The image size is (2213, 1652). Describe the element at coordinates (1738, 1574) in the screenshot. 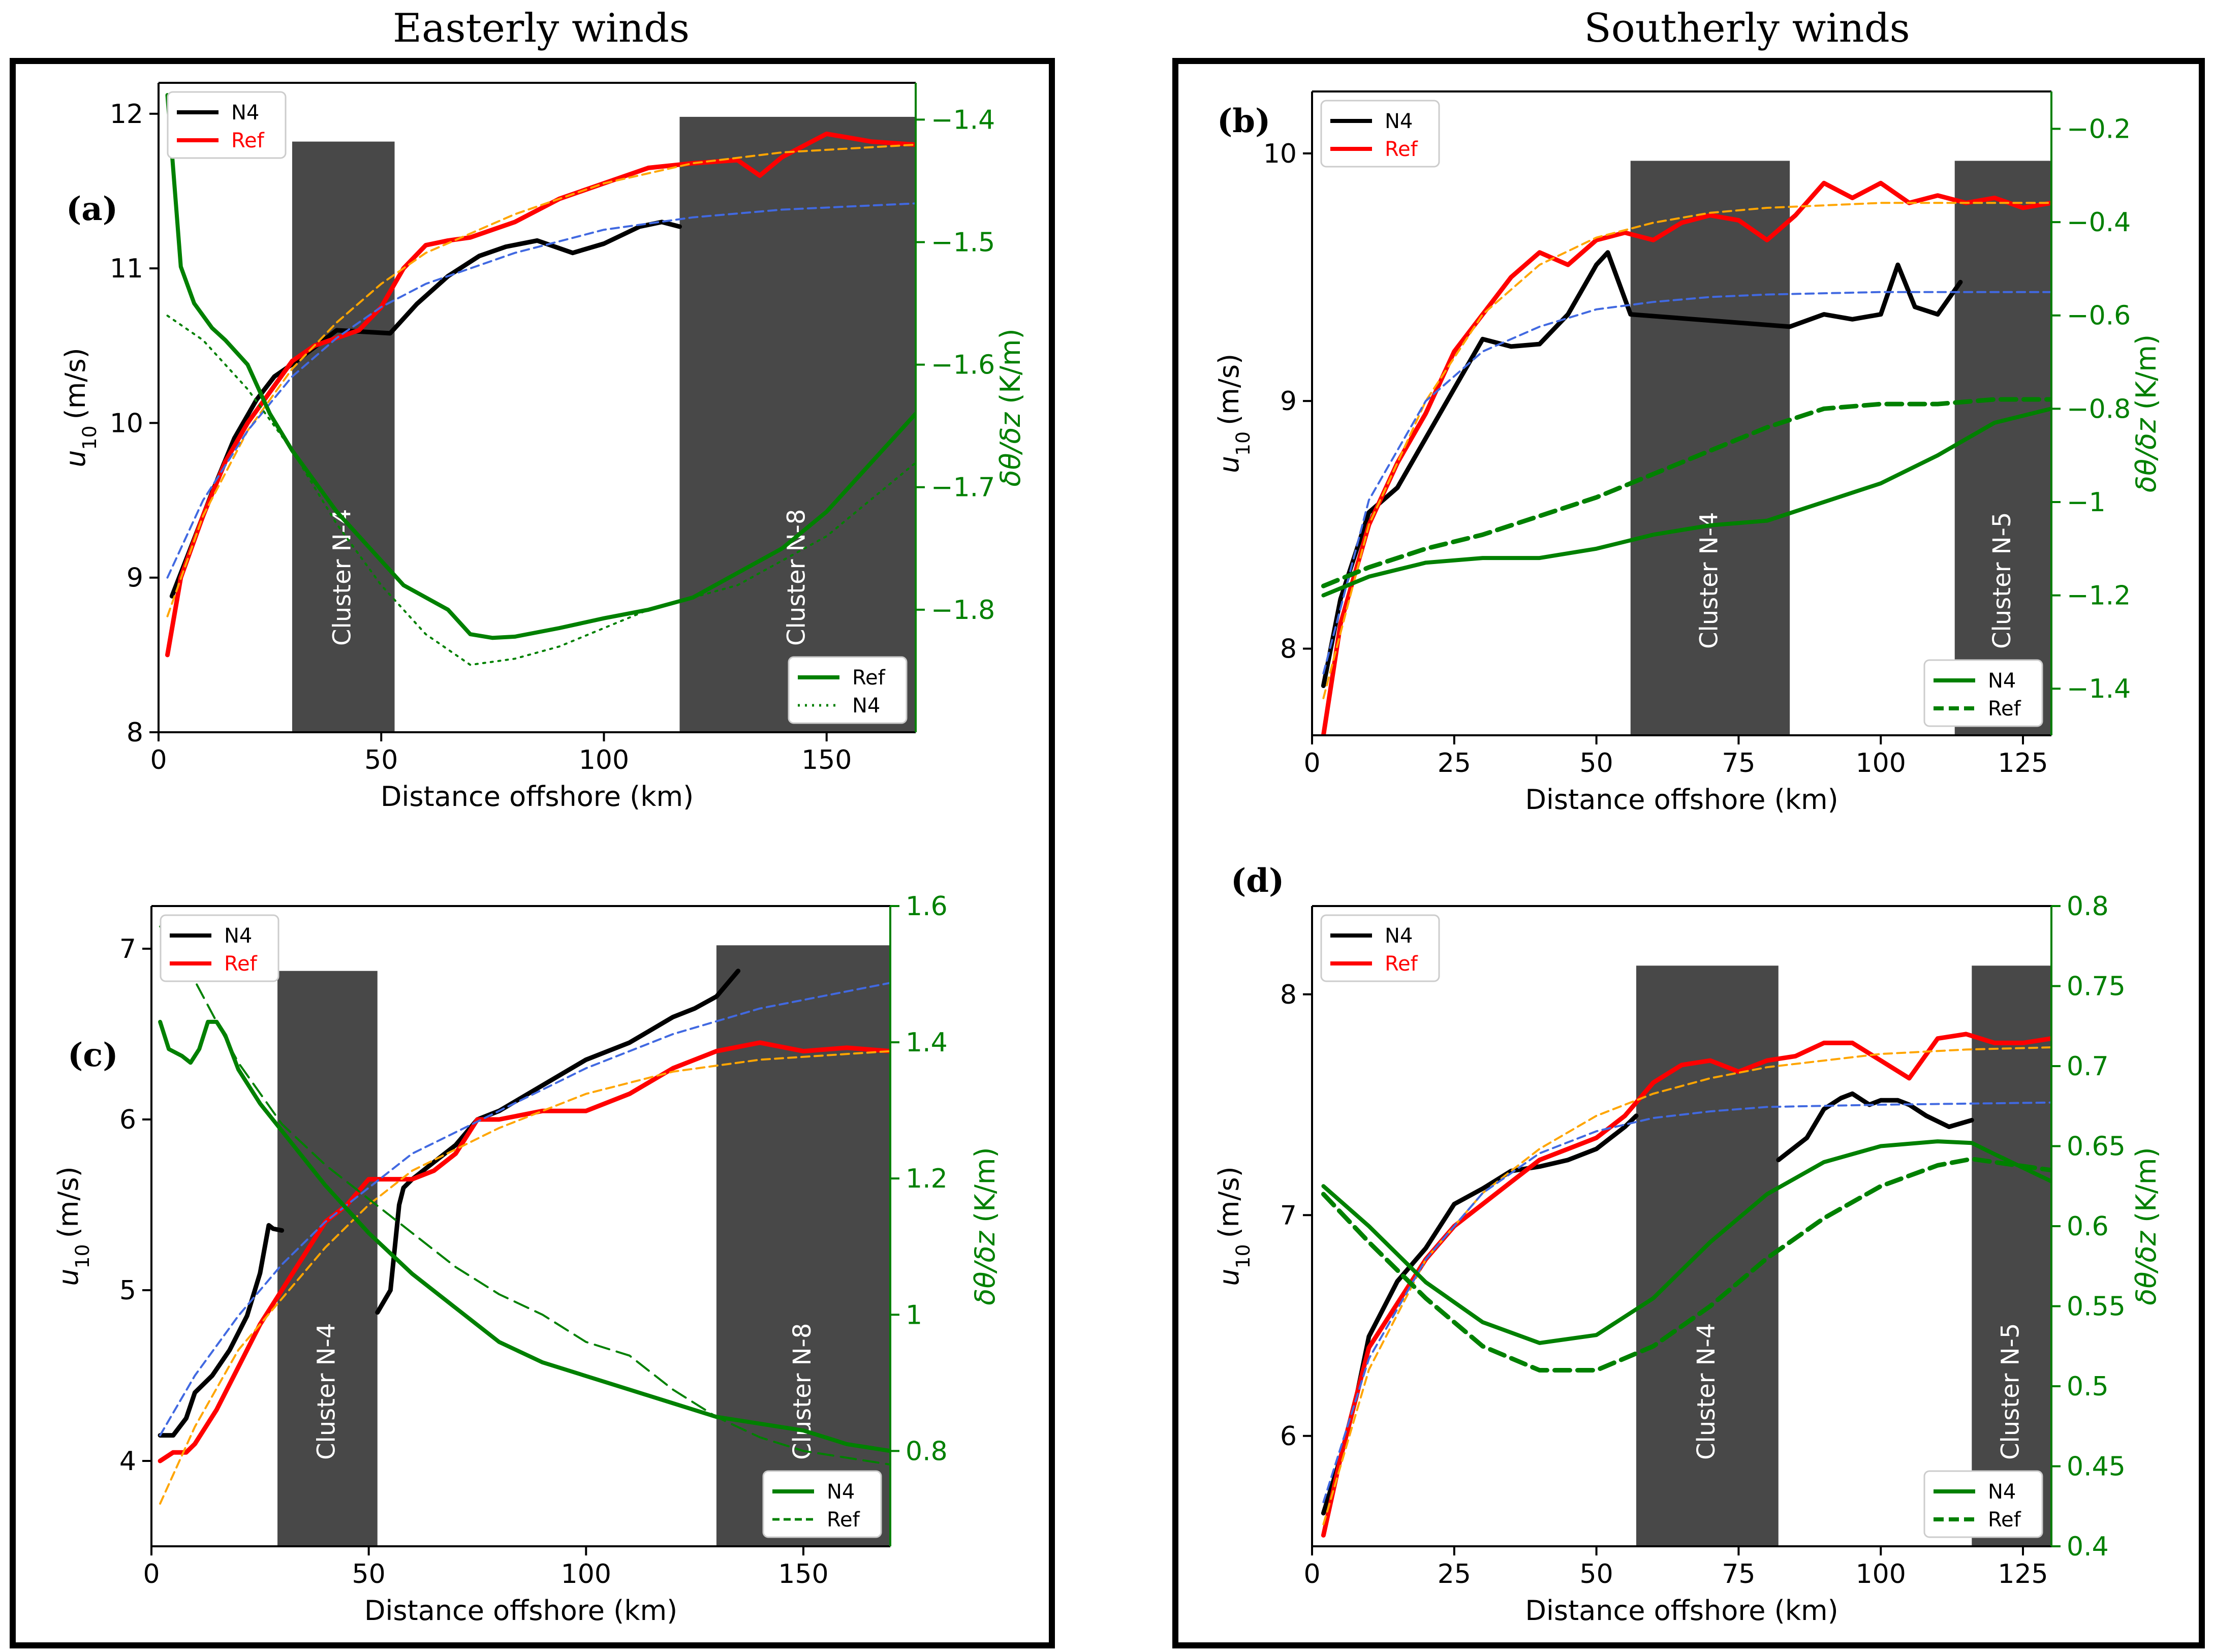

I see `x-tick-label: 75` at that location.